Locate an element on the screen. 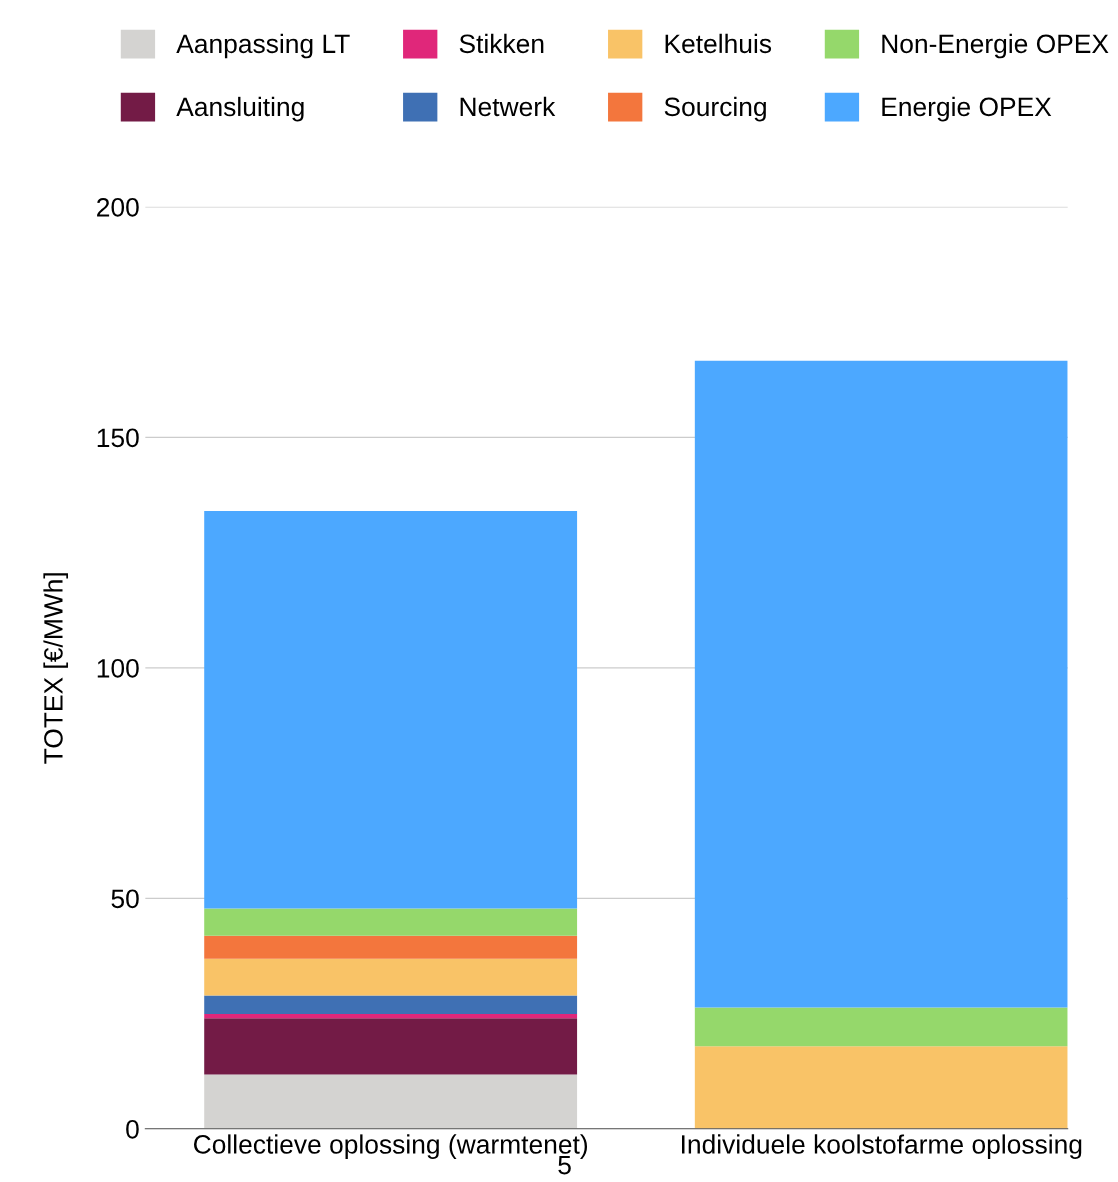 This screenshot has width=1118, height=1182. legend-label: Aansluiting is located at coordinates (240, 109).